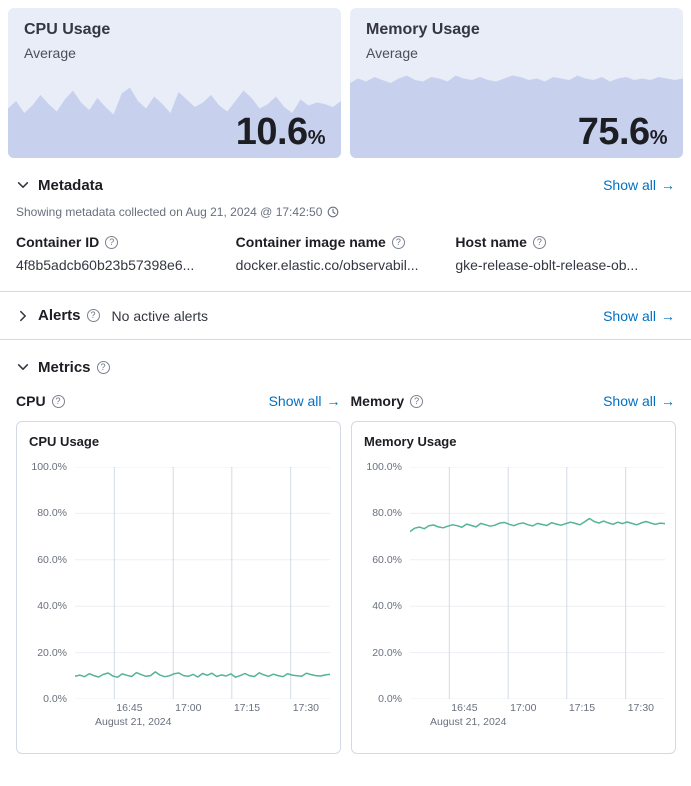  What do you see at coordinates (516, 34) in the screenshot?
I see `kpi-text: Memory Usage Average` at bounding box center [516, 34].